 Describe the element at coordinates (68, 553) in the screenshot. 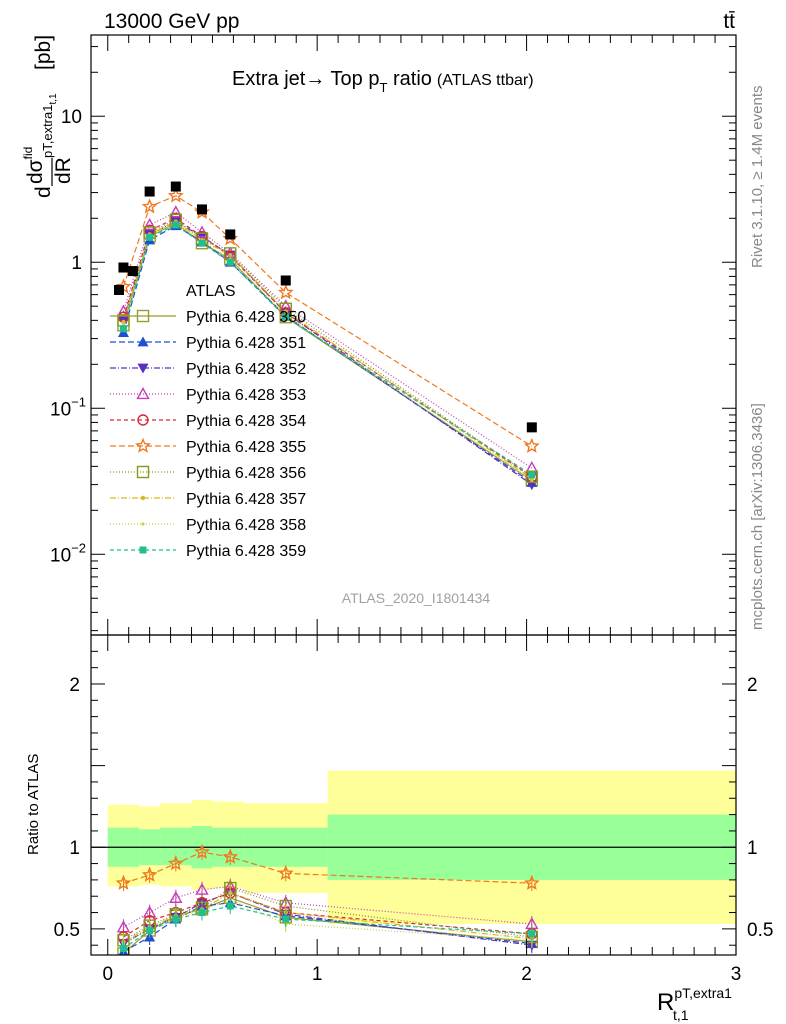

I see `main-y-tick-label: 10⁻²` at that location.